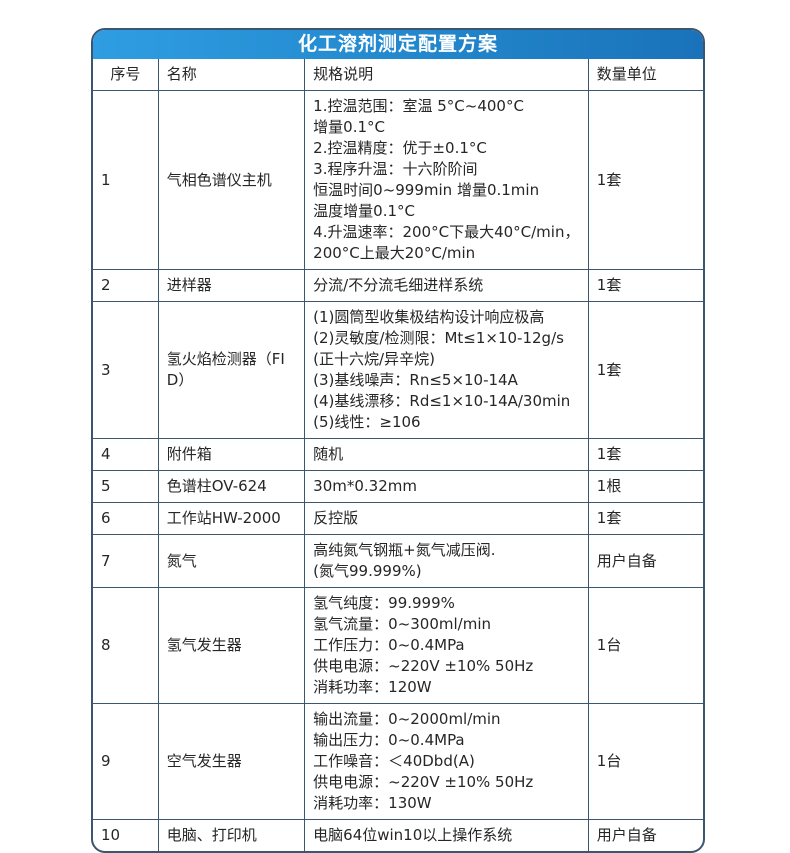 This screenshot has width=790, height=853. I want to click on spec-line: 1.控温范围：室温 5°C~400°C, so click(418, 106).